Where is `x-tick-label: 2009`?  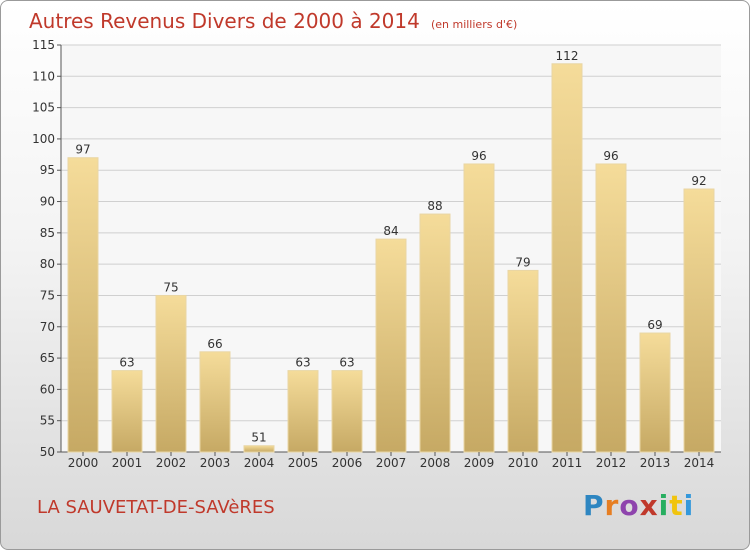
x-tick-label: 2009 is located at coordinates (479, 463).